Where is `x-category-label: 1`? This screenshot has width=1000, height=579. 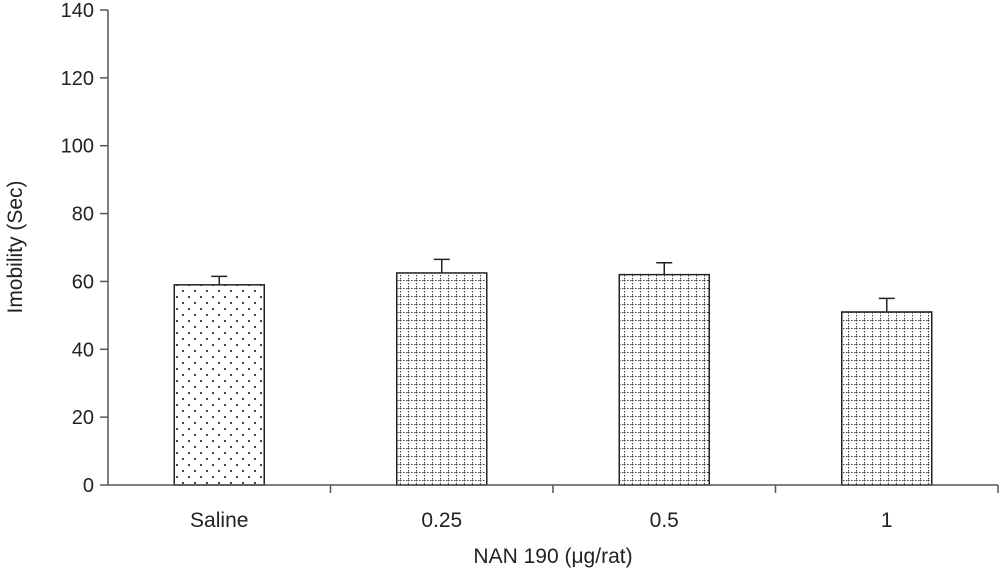
x-category-label: 1 is located at coordinates (887, 520).